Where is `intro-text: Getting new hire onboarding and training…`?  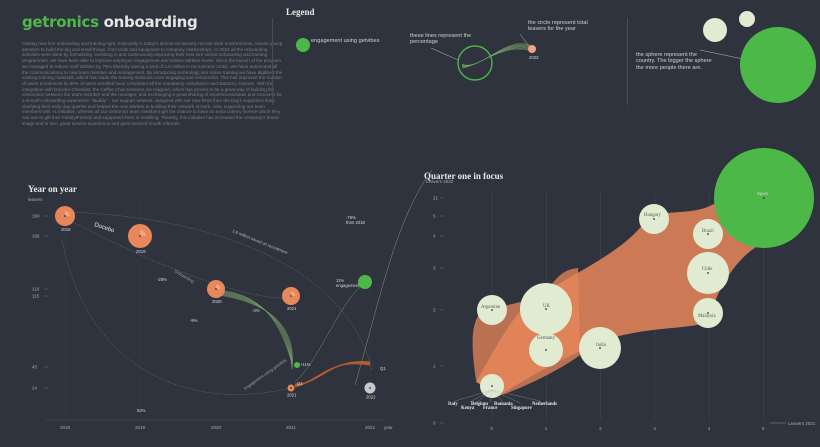
intro-text: Getting new hire onboarding and training… is located at coordinates (152, 83).